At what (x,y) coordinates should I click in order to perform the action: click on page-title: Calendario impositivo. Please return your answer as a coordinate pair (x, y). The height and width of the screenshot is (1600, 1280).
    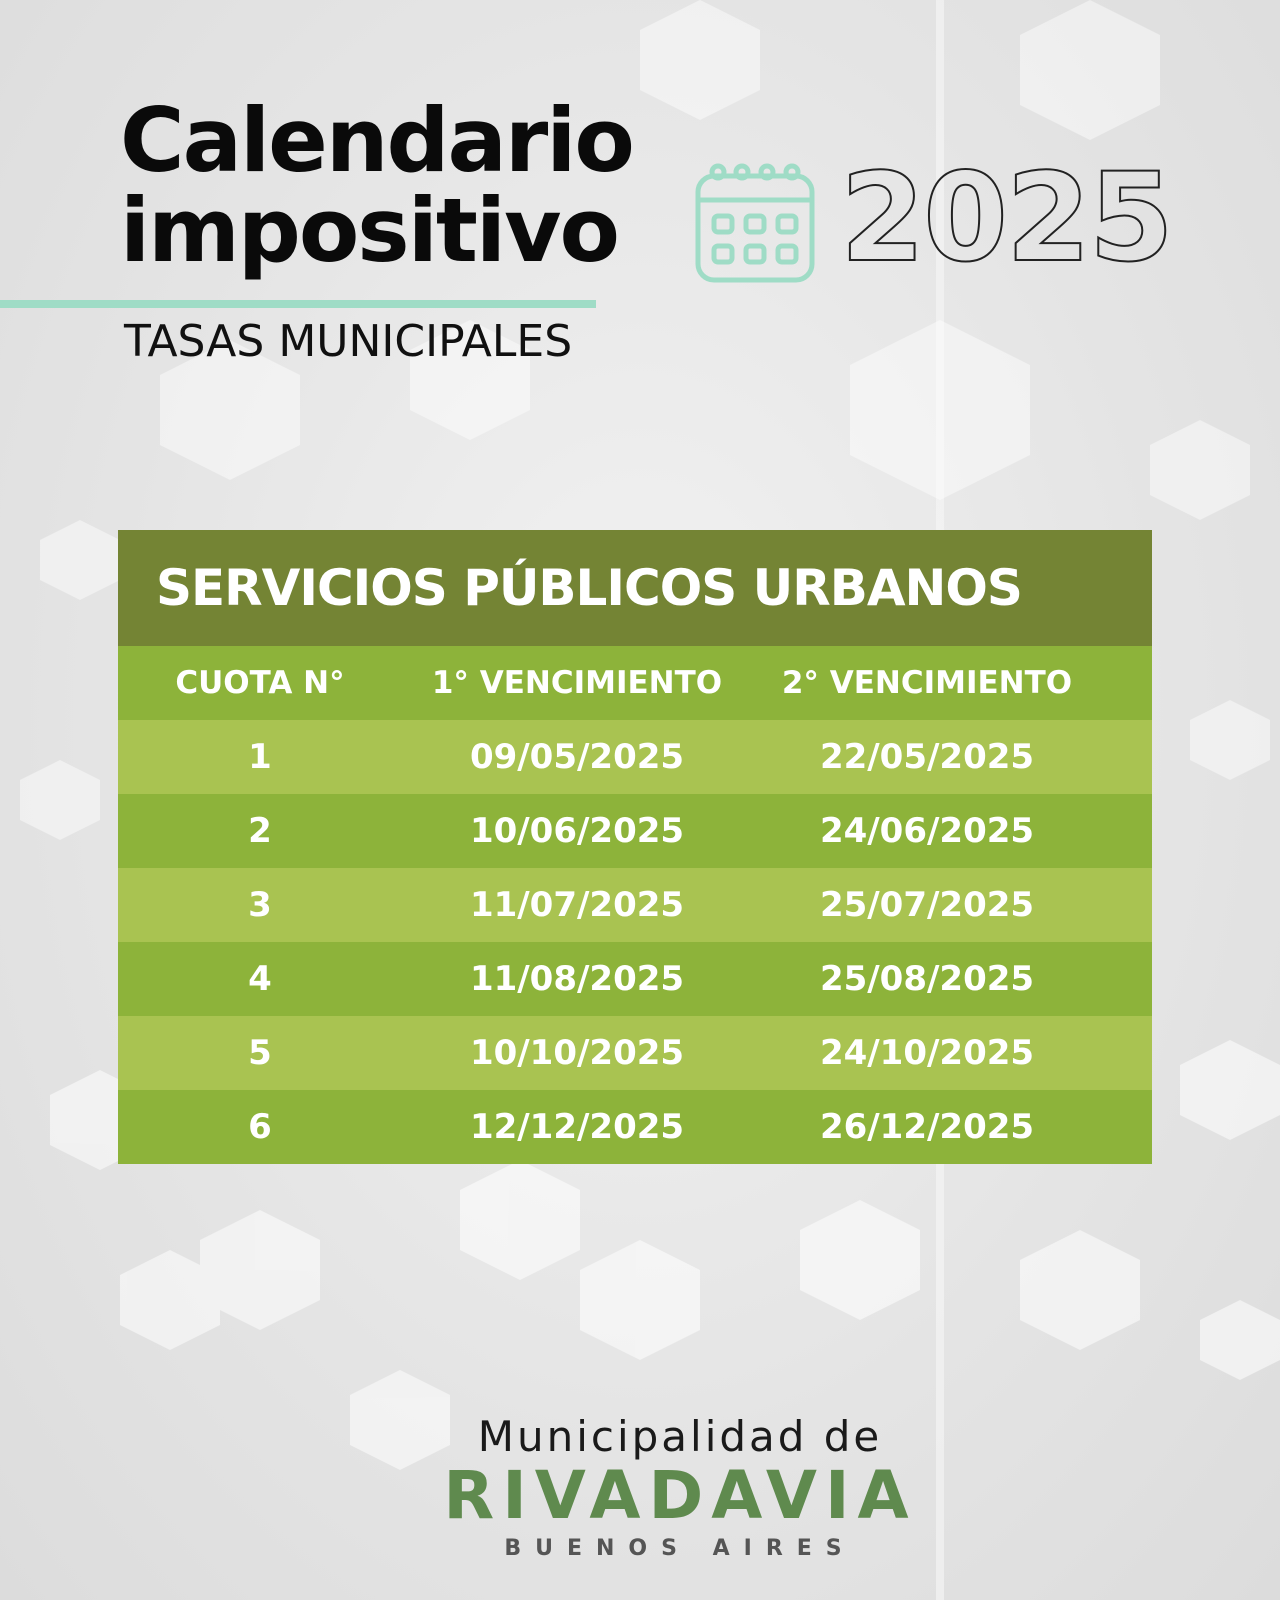
    Looking at the image, I should click on (377, 185).